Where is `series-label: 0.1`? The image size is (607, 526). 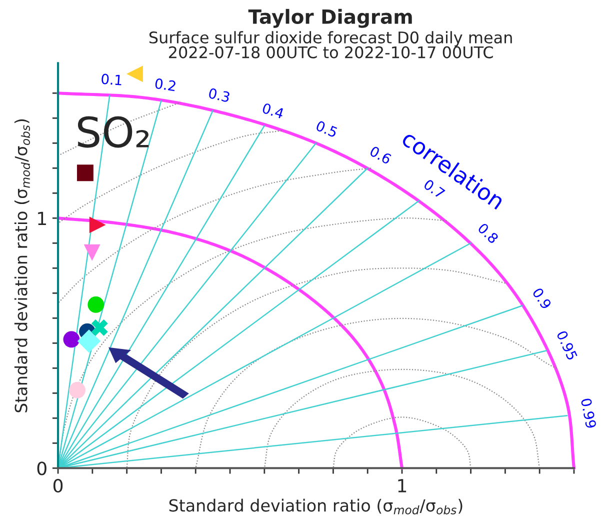
series-label: 0.1 is located at coordinates (111, 80).